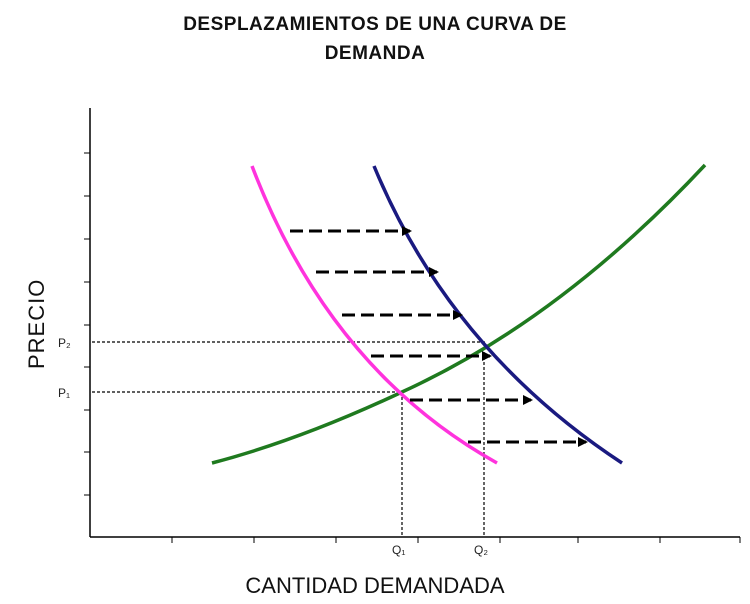 This screenshot has width=750, height=604. What do you see at coordinates (375, 53) in the screenshot?
I see `chart-title-line-2: DEMANDA` at bounding box center [375, 53].